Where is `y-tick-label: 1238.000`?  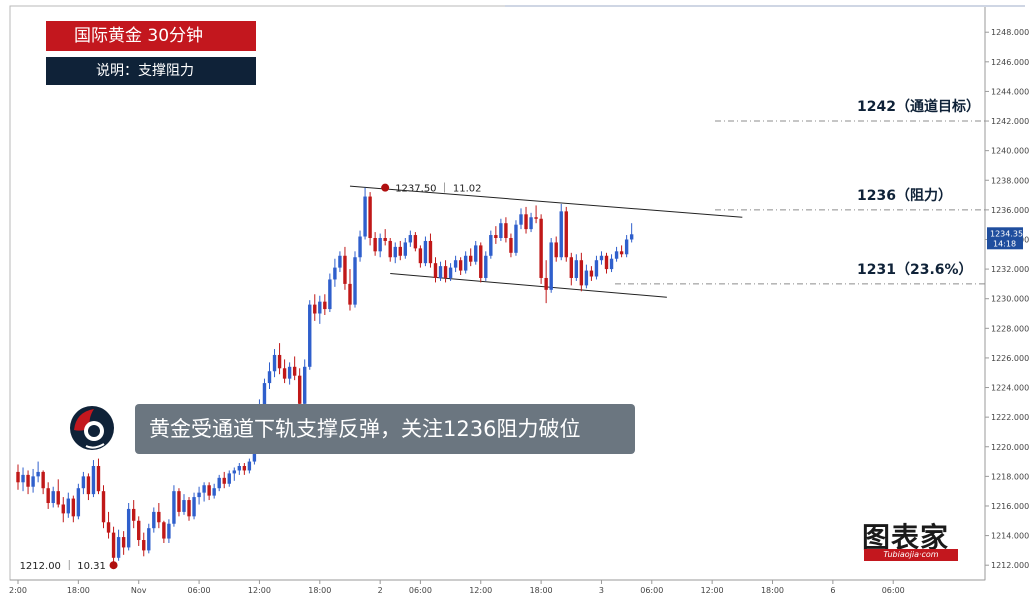 y-tick-label: 1238.000 is located at coordinates (1010, 180).